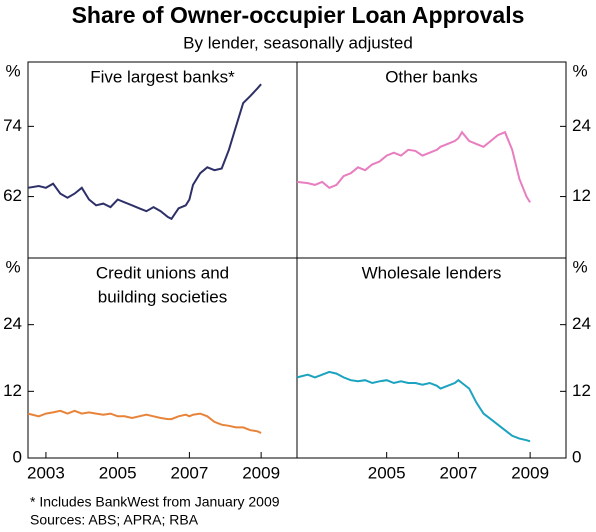  I want to click on y-tick-label: 74, so click(12, 125).